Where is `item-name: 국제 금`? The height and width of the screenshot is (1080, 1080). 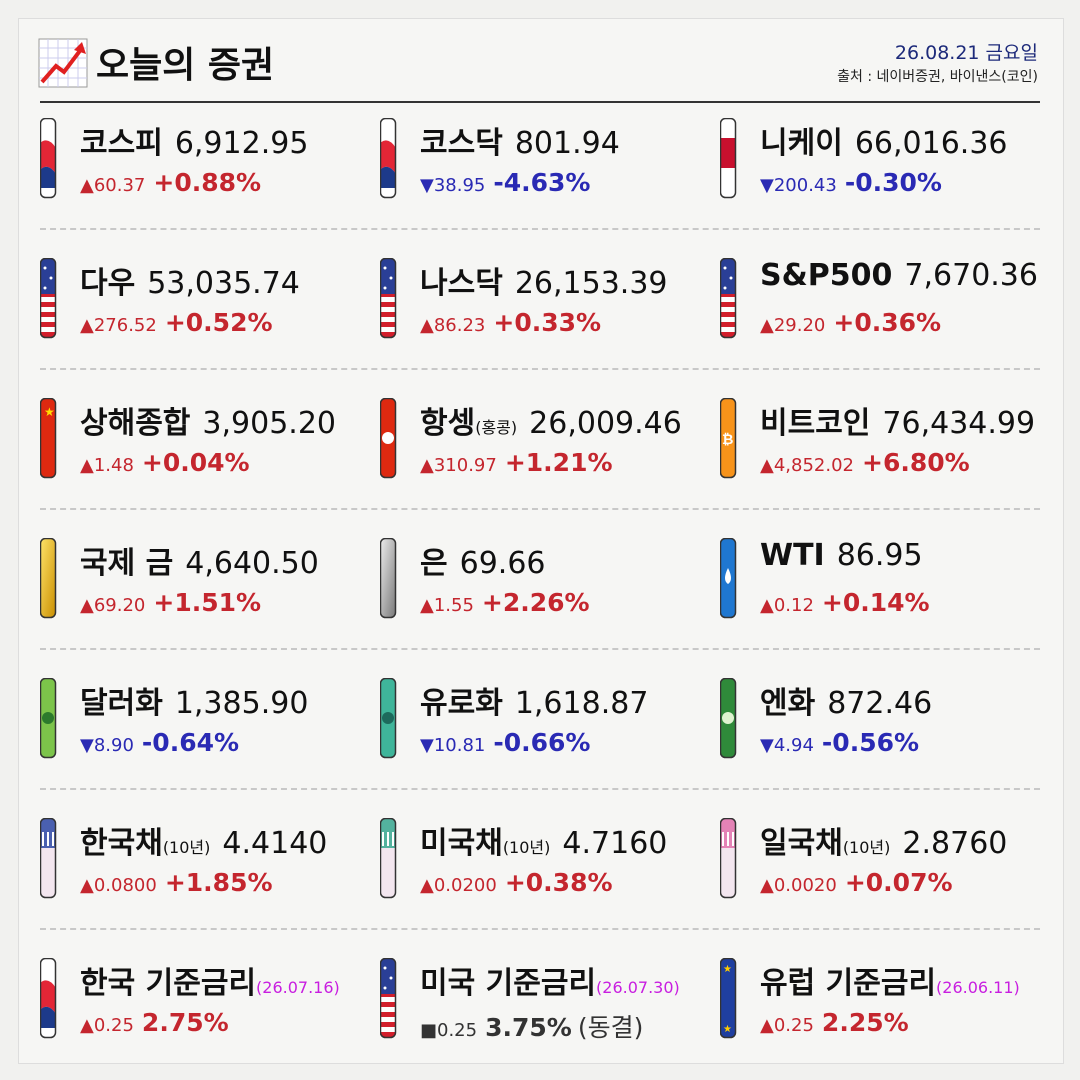 item-name: 국제 금 is located at coordinates (127, 563).